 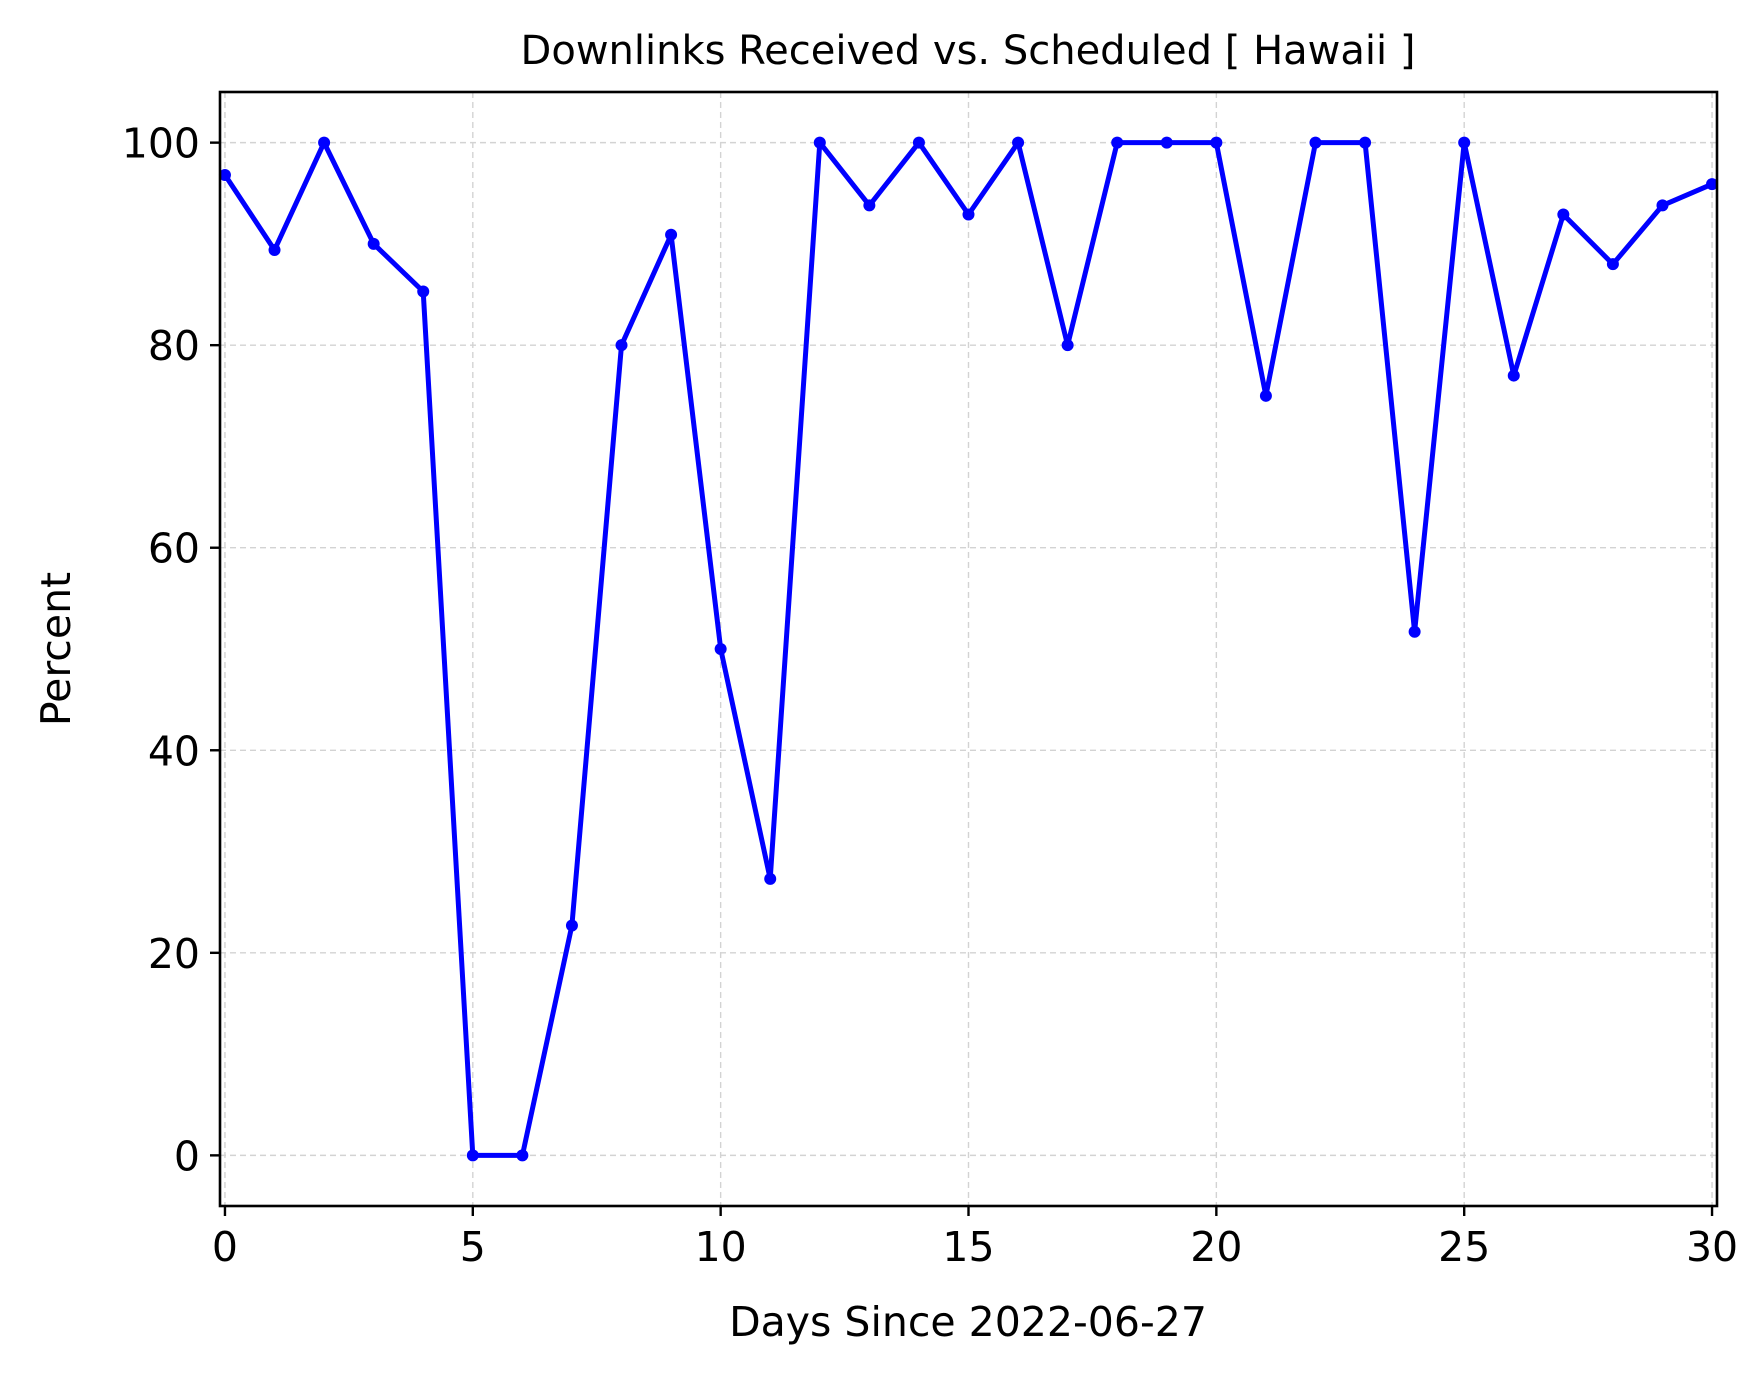 What do you see at coordinates (56, 649) in the screenshot?
I see `y-axis-label: Percent` at bounding box center [56, 649].